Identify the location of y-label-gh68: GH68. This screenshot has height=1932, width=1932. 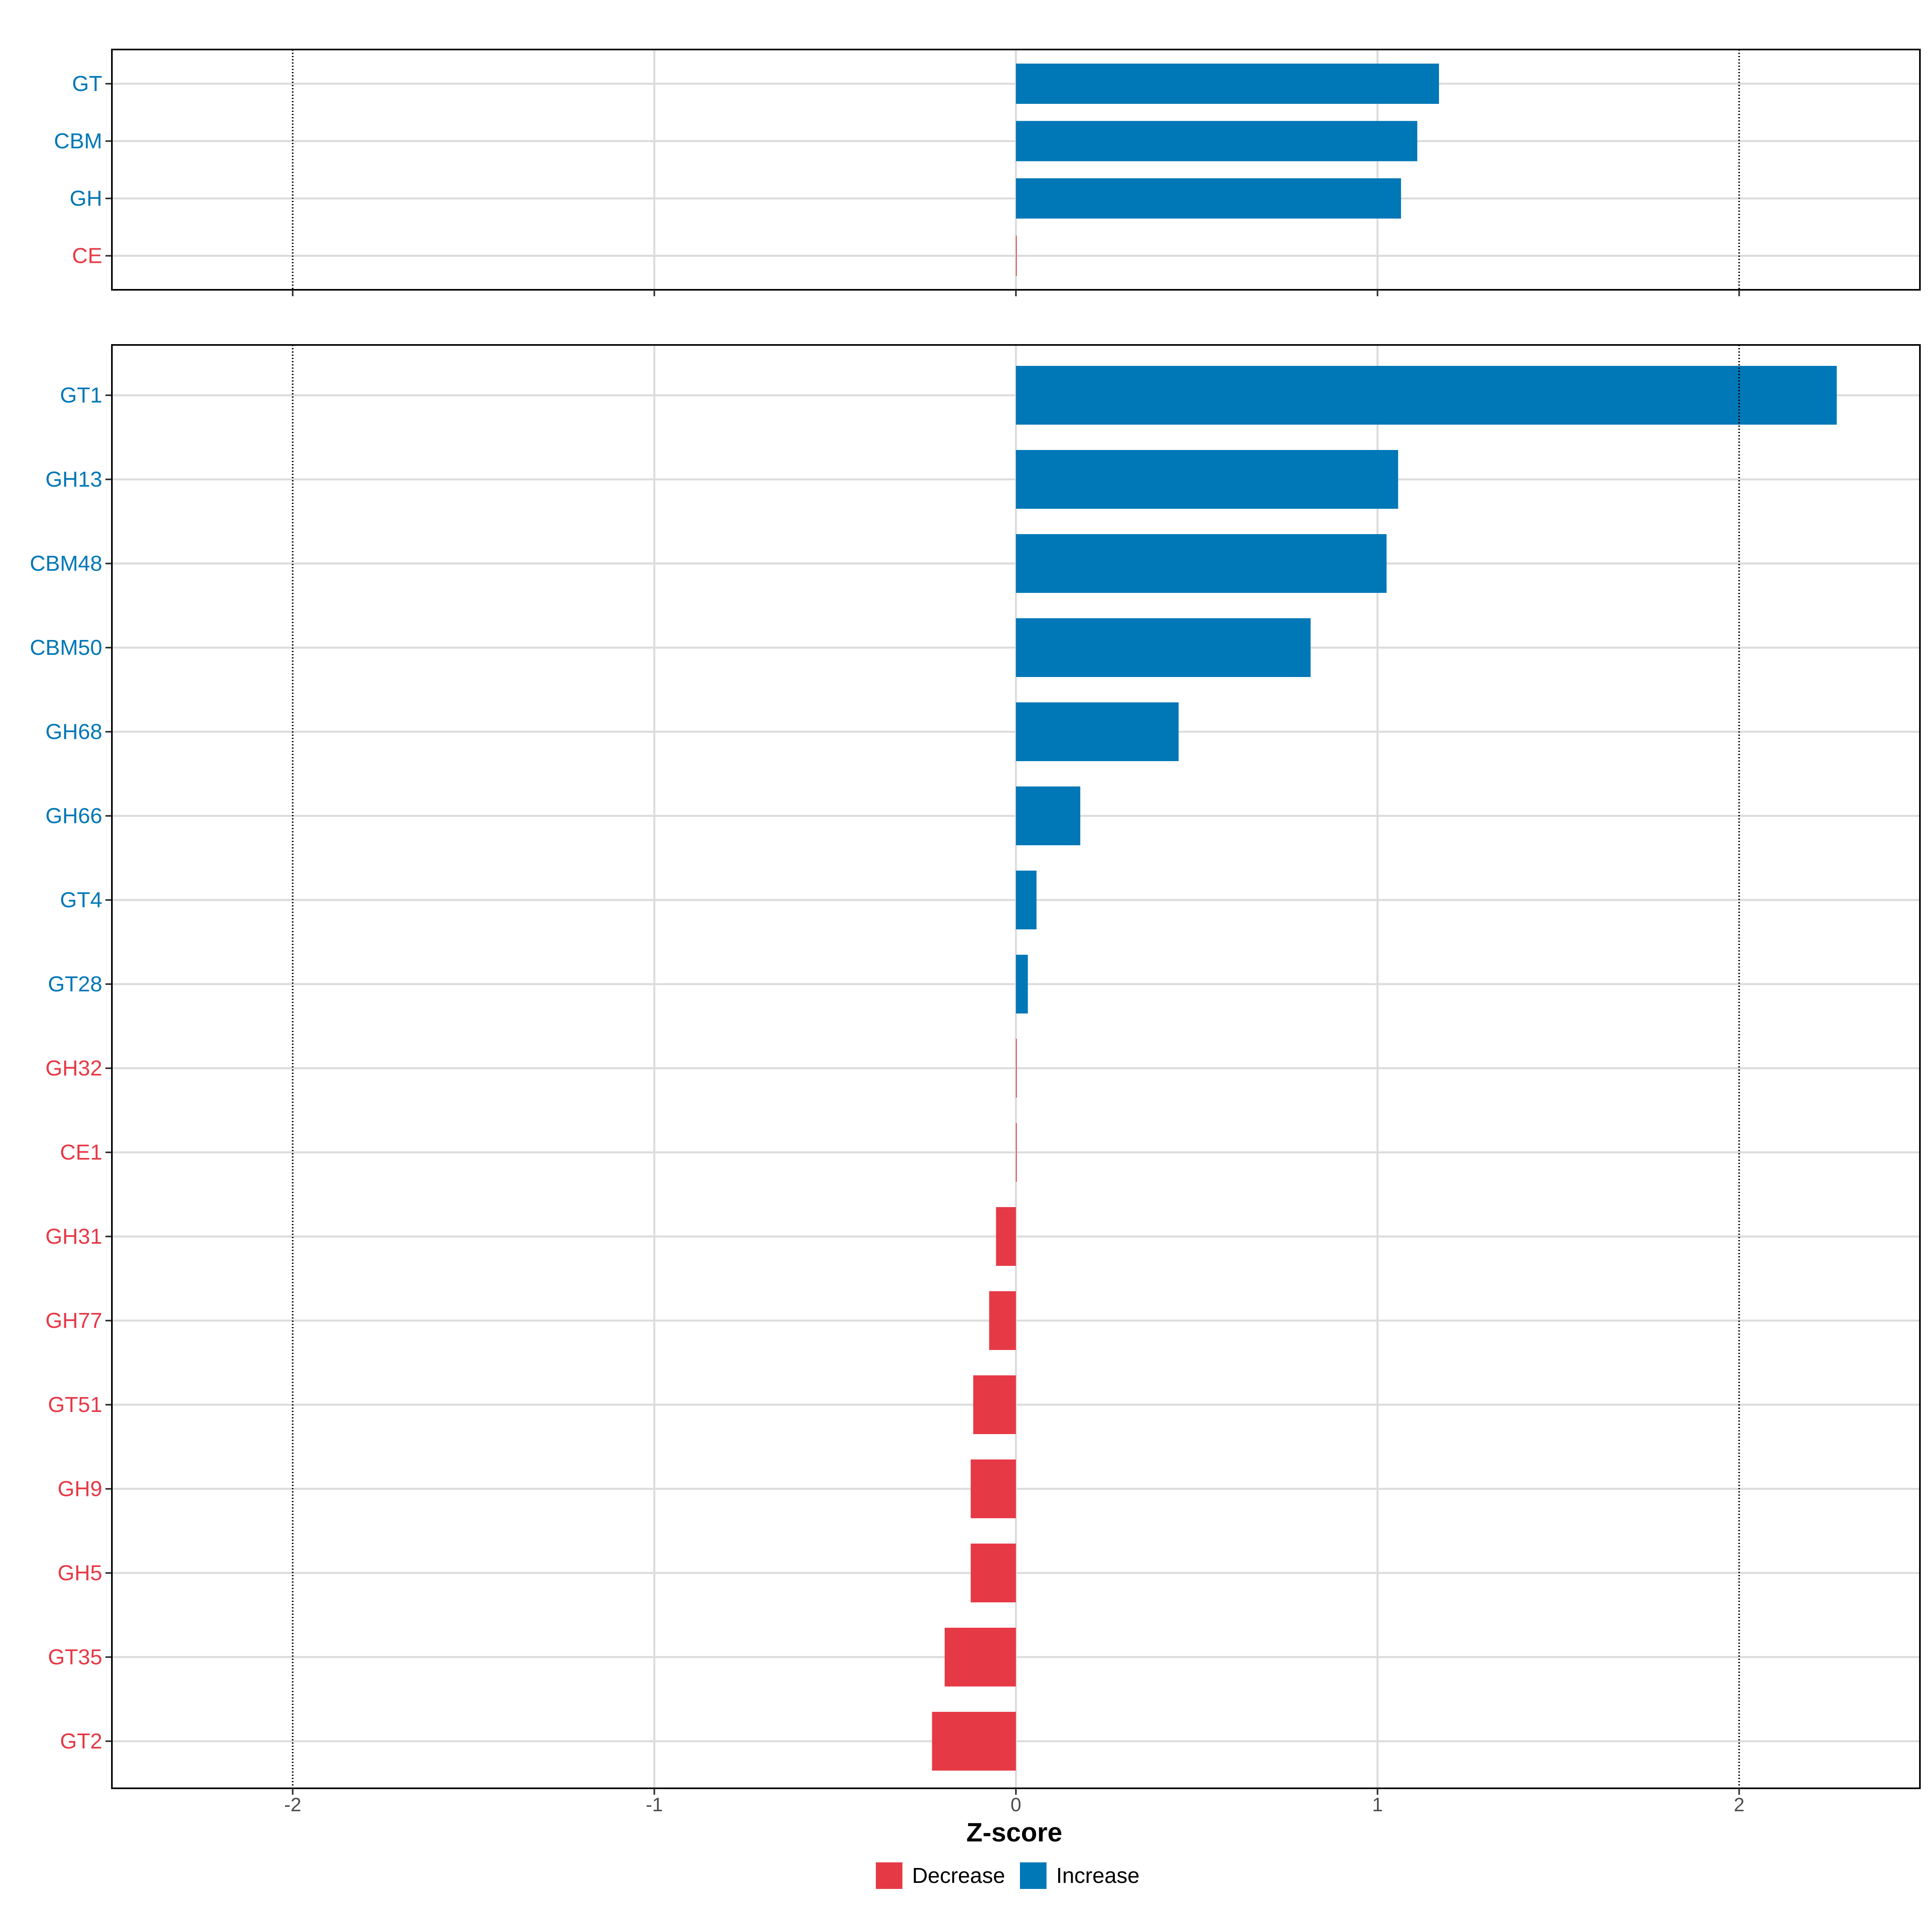
(73, 732).